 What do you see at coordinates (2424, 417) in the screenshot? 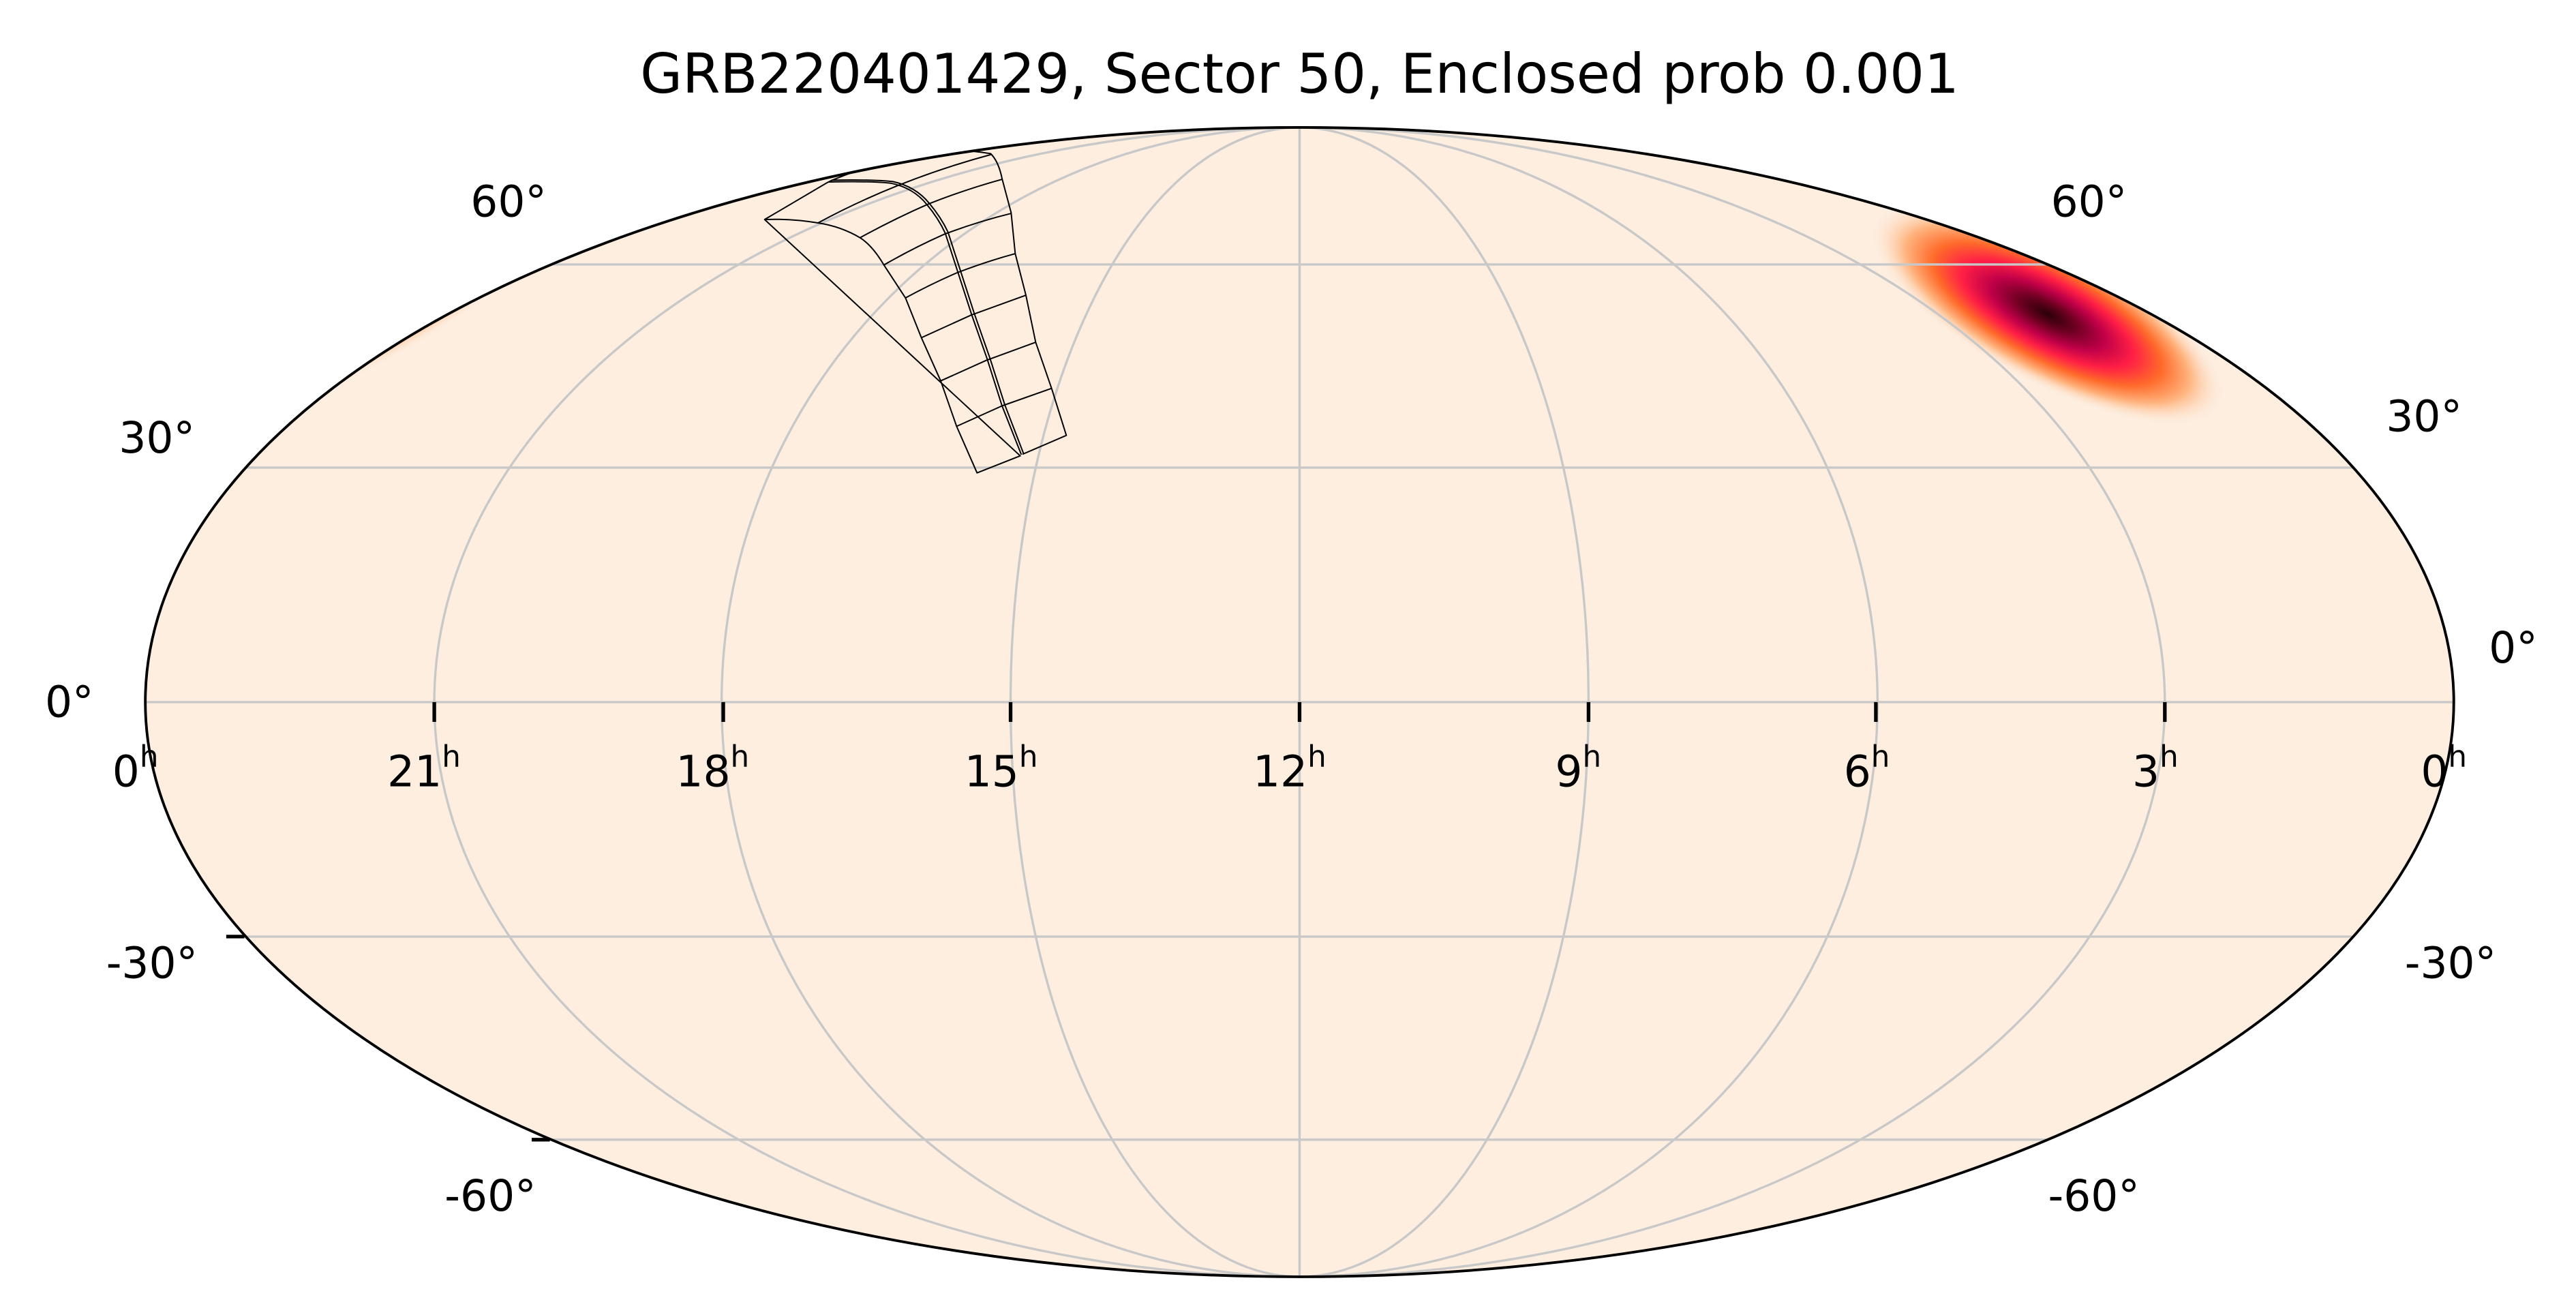
I see `dec-tick-label-right: 30°` at bounding box center [2424, 417].